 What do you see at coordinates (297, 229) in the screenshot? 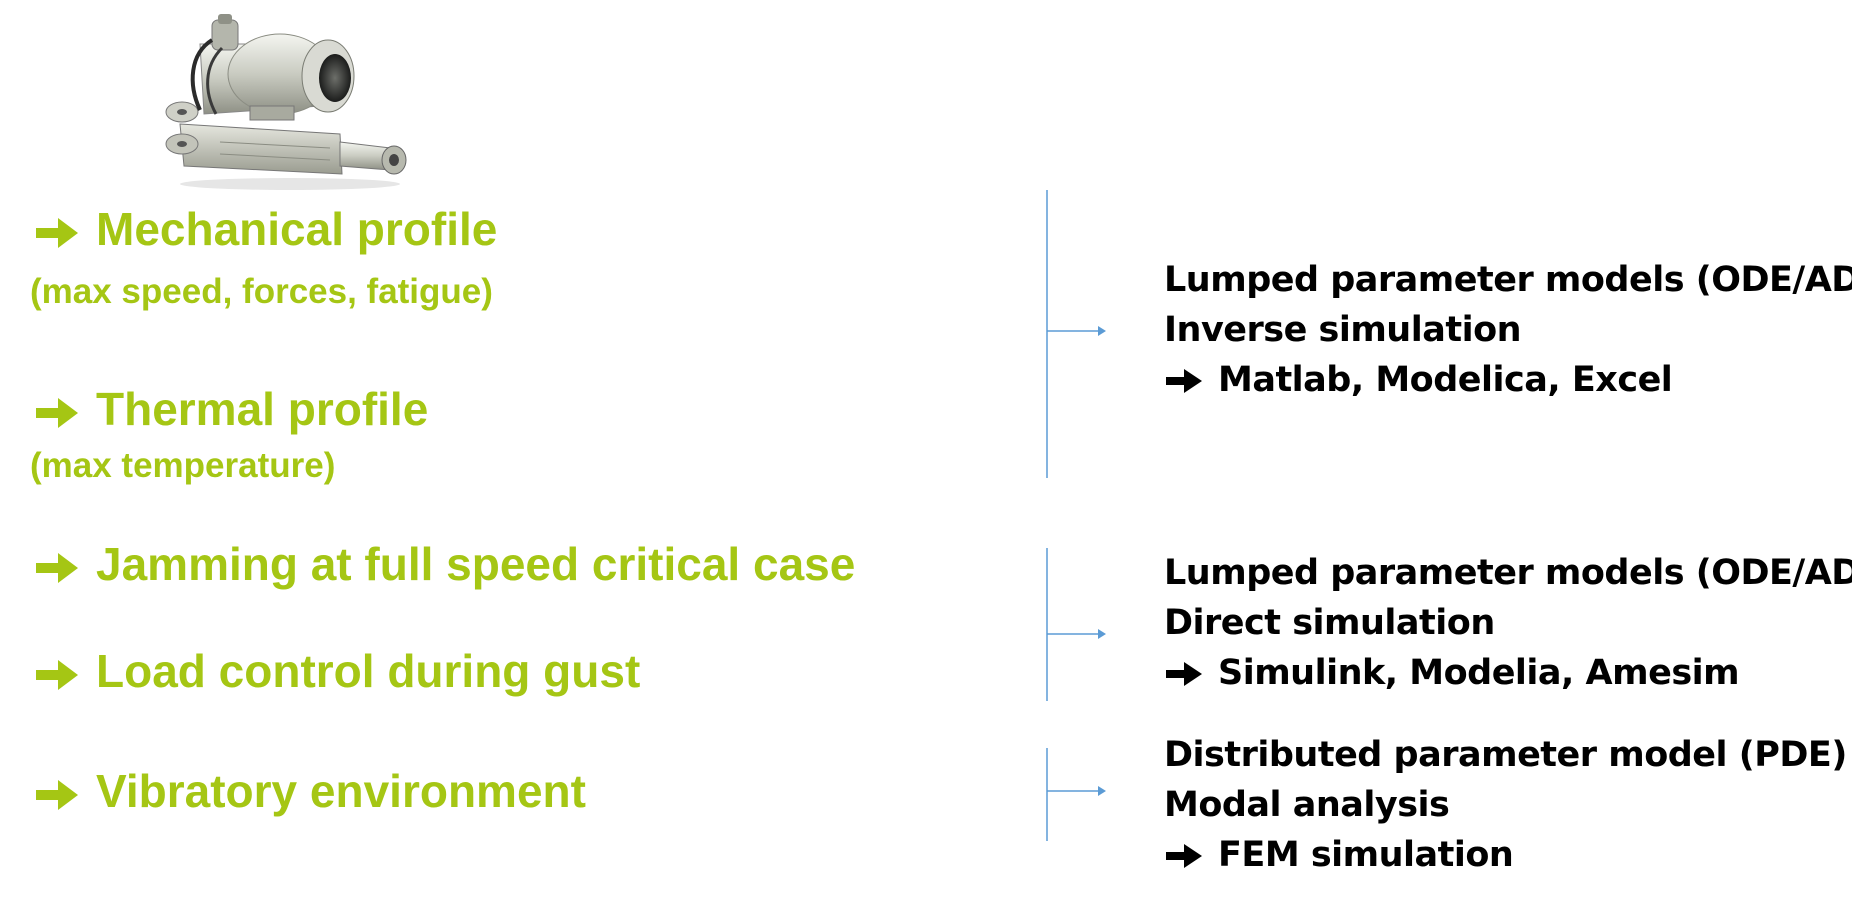
I see `requirement-title: Mechanical profile` at bounding box center [297, 229].